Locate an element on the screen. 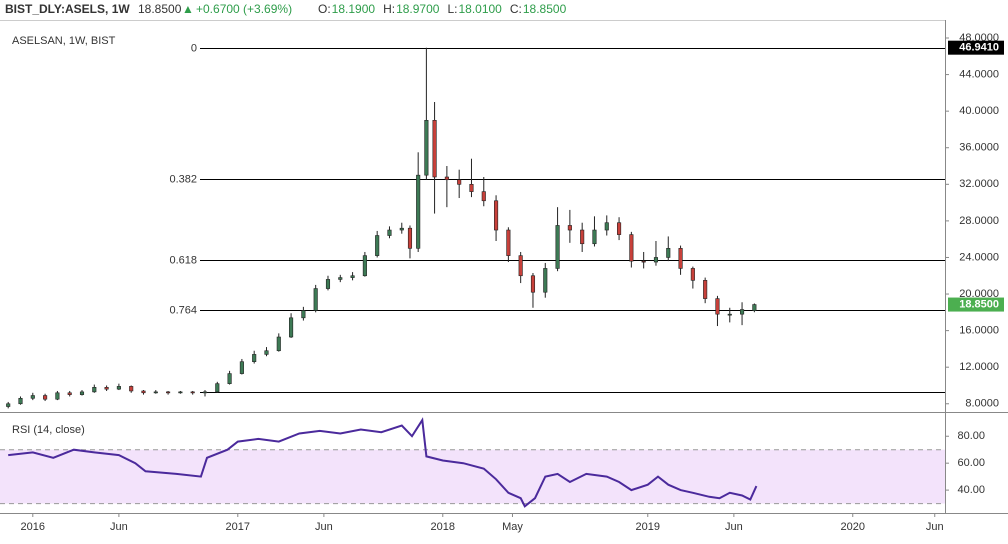 Image resolution: width=1008 pixels, height=544 pixels. y-tick-label: 40.00 is located at coordinates (971, 490).